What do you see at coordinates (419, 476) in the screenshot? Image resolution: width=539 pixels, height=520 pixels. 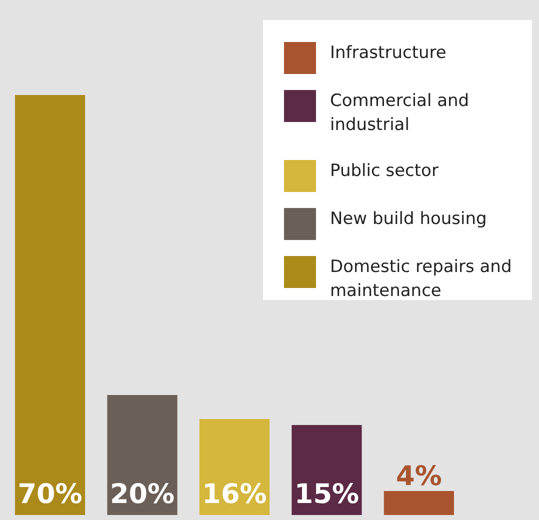 I see `data-label: 4%` at bounding box center [419, 476].